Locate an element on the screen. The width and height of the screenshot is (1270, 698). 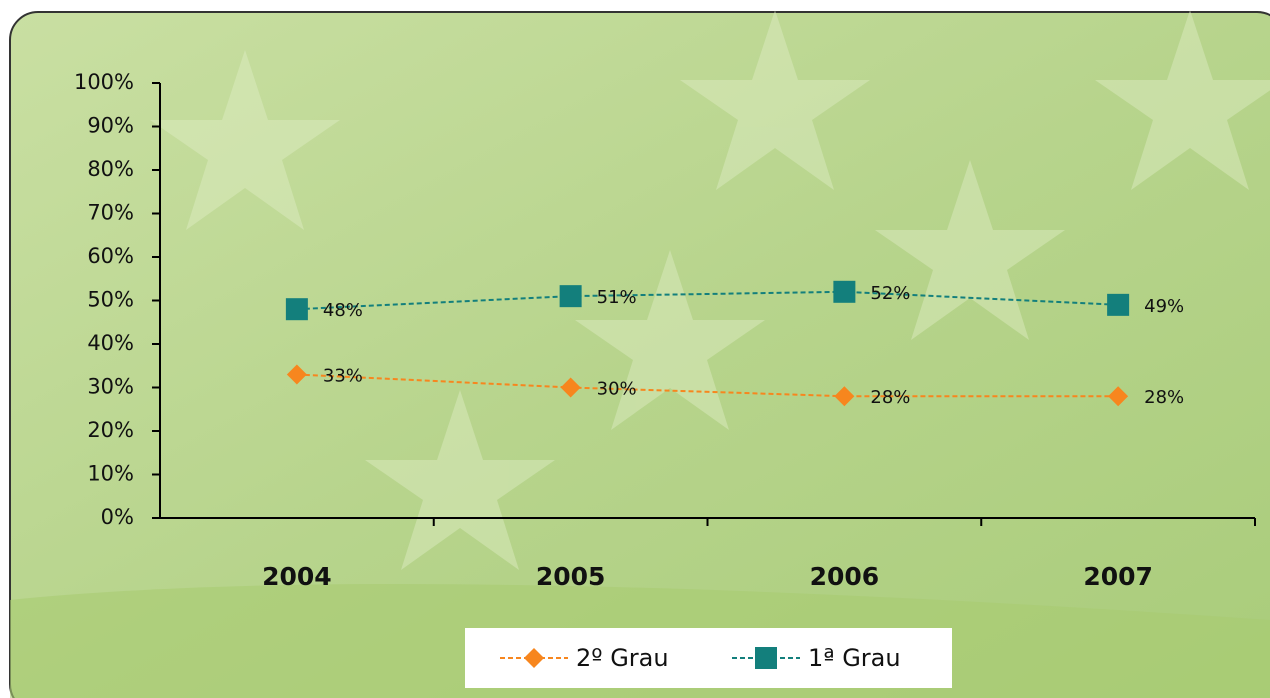
y-tick-label: 80% is located at coordinates (110, 169).